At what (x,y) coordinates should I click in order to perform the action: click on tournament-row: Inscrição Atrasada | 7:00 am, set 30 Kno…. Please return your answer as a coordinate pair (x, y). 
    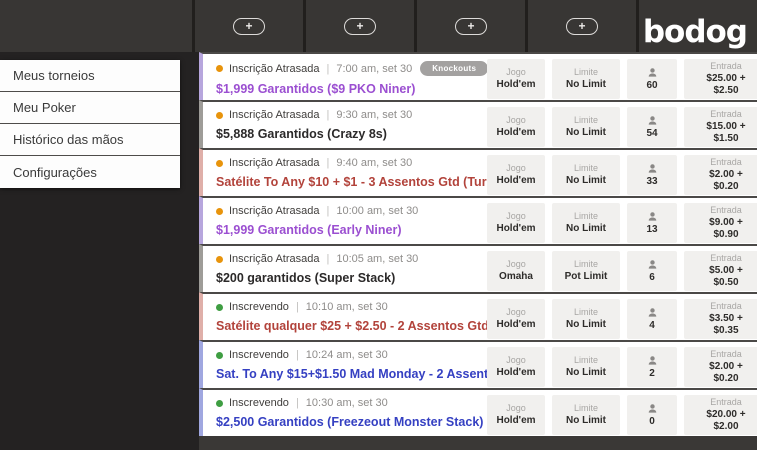
    Looking at the image, I should click on (478, 76).